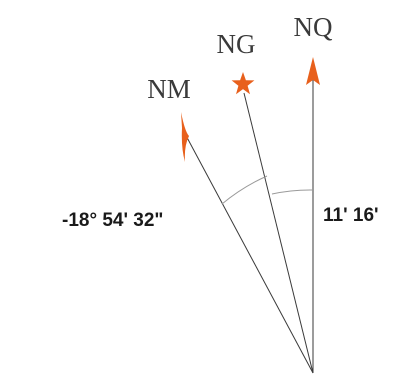 Image resolution: width=401 pixels, height=379 pixels. What do you see at coordinates (313, 71) in the screenshot?
I see `grid-north-arrow-icon` at bounding box center [313, 71].